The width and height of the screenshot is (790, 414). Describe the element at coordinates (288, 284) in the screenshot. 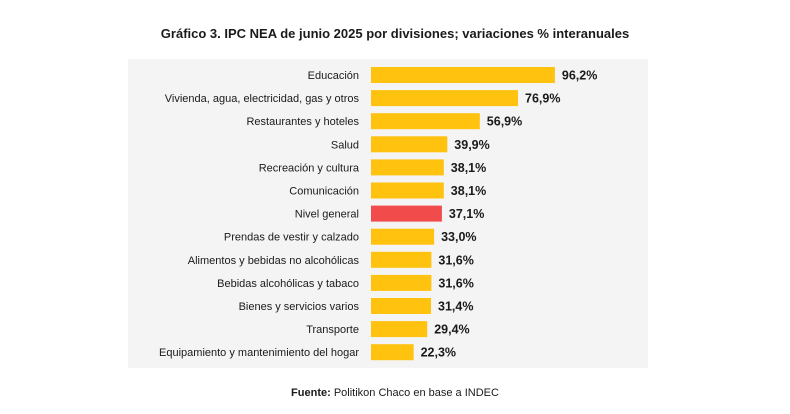

I see `category-label-9: Bebidas alcohólicas y tabaco` at that location.